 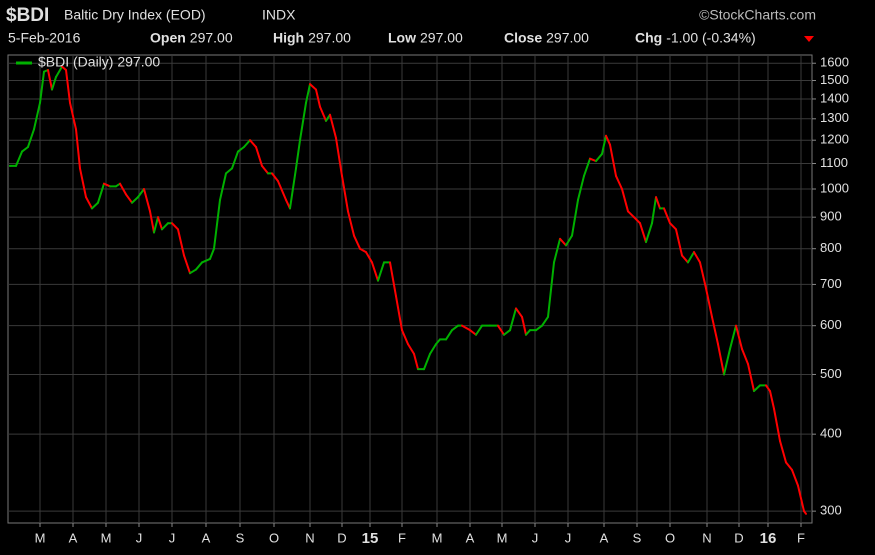 What do you see at coordinates (288, 38) in the screenshot?
I see `quote-label: High` at bounding box center [288, 38].